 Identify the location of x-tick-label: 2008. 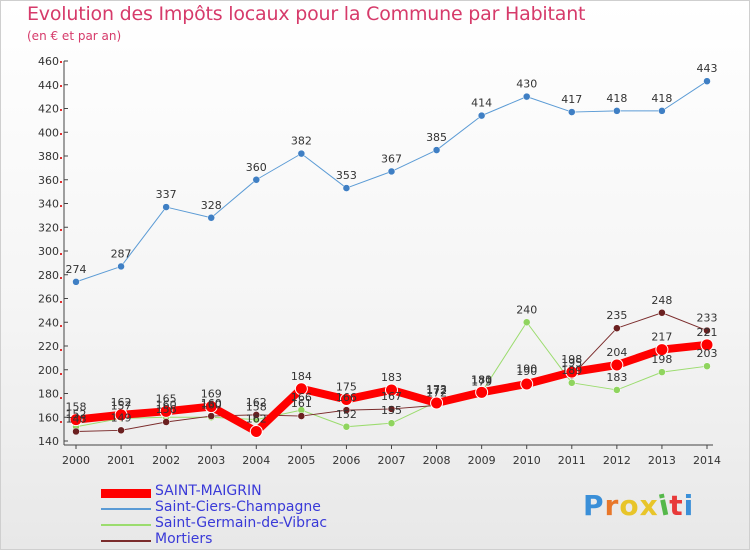
(437, 460).